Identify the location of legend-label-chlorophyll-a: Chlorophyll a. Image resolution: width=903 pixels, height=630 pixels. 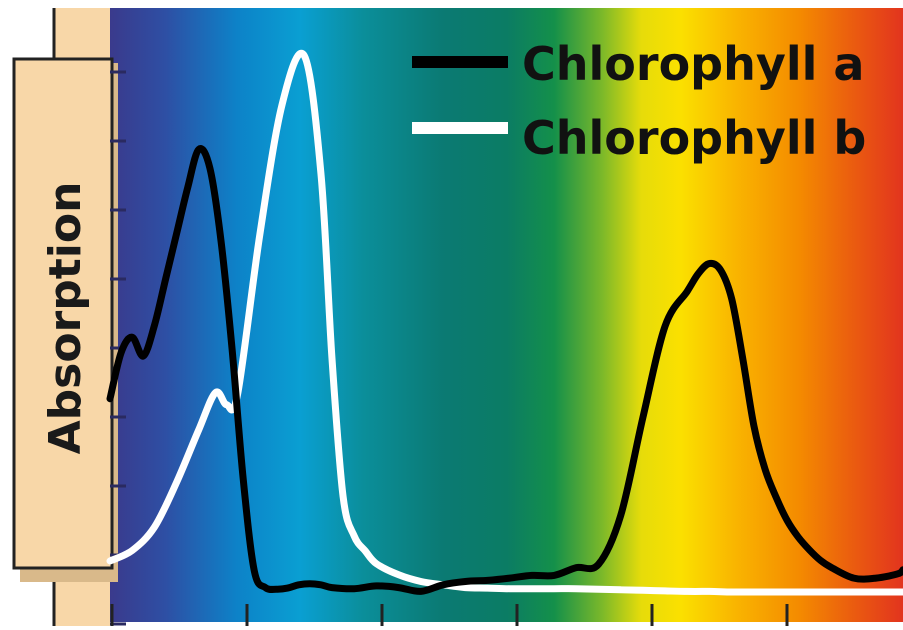
(693, 64).